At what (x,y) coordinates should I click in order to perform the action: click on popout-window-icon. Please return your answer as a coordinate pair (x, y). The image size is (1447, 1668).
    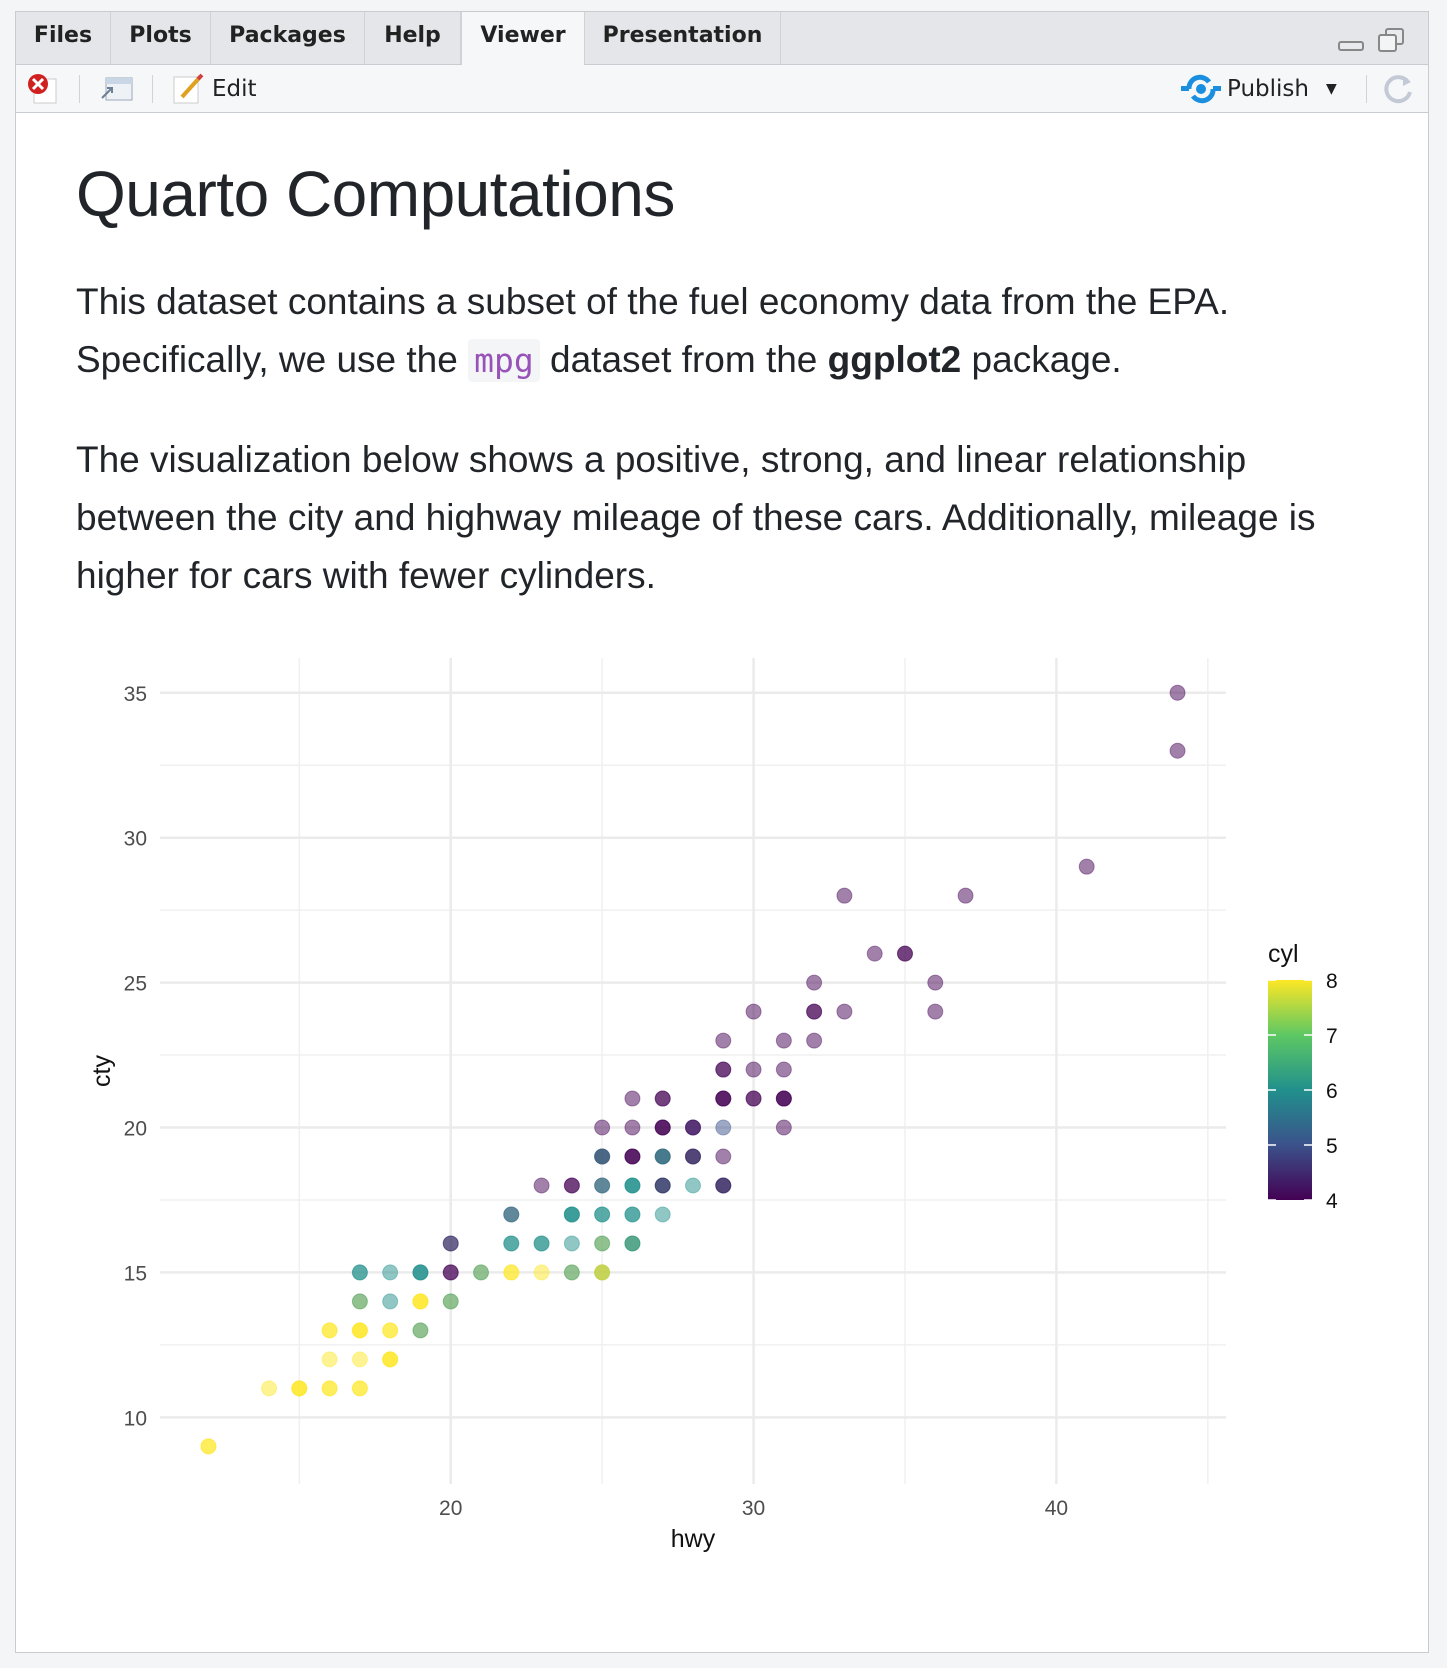
    Looking at the image, I should click on (117, 88).